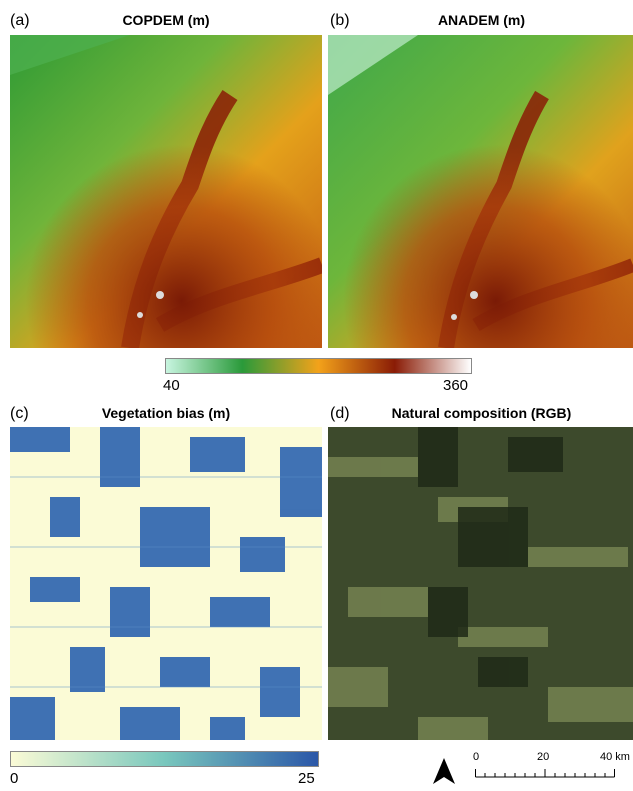 The height and width of the screenshot is (791, 633). What do you see at coordinates (340, 20) in the screenshot?
I see `panel-b-letter: (b)` at bounding box center [340, 20].